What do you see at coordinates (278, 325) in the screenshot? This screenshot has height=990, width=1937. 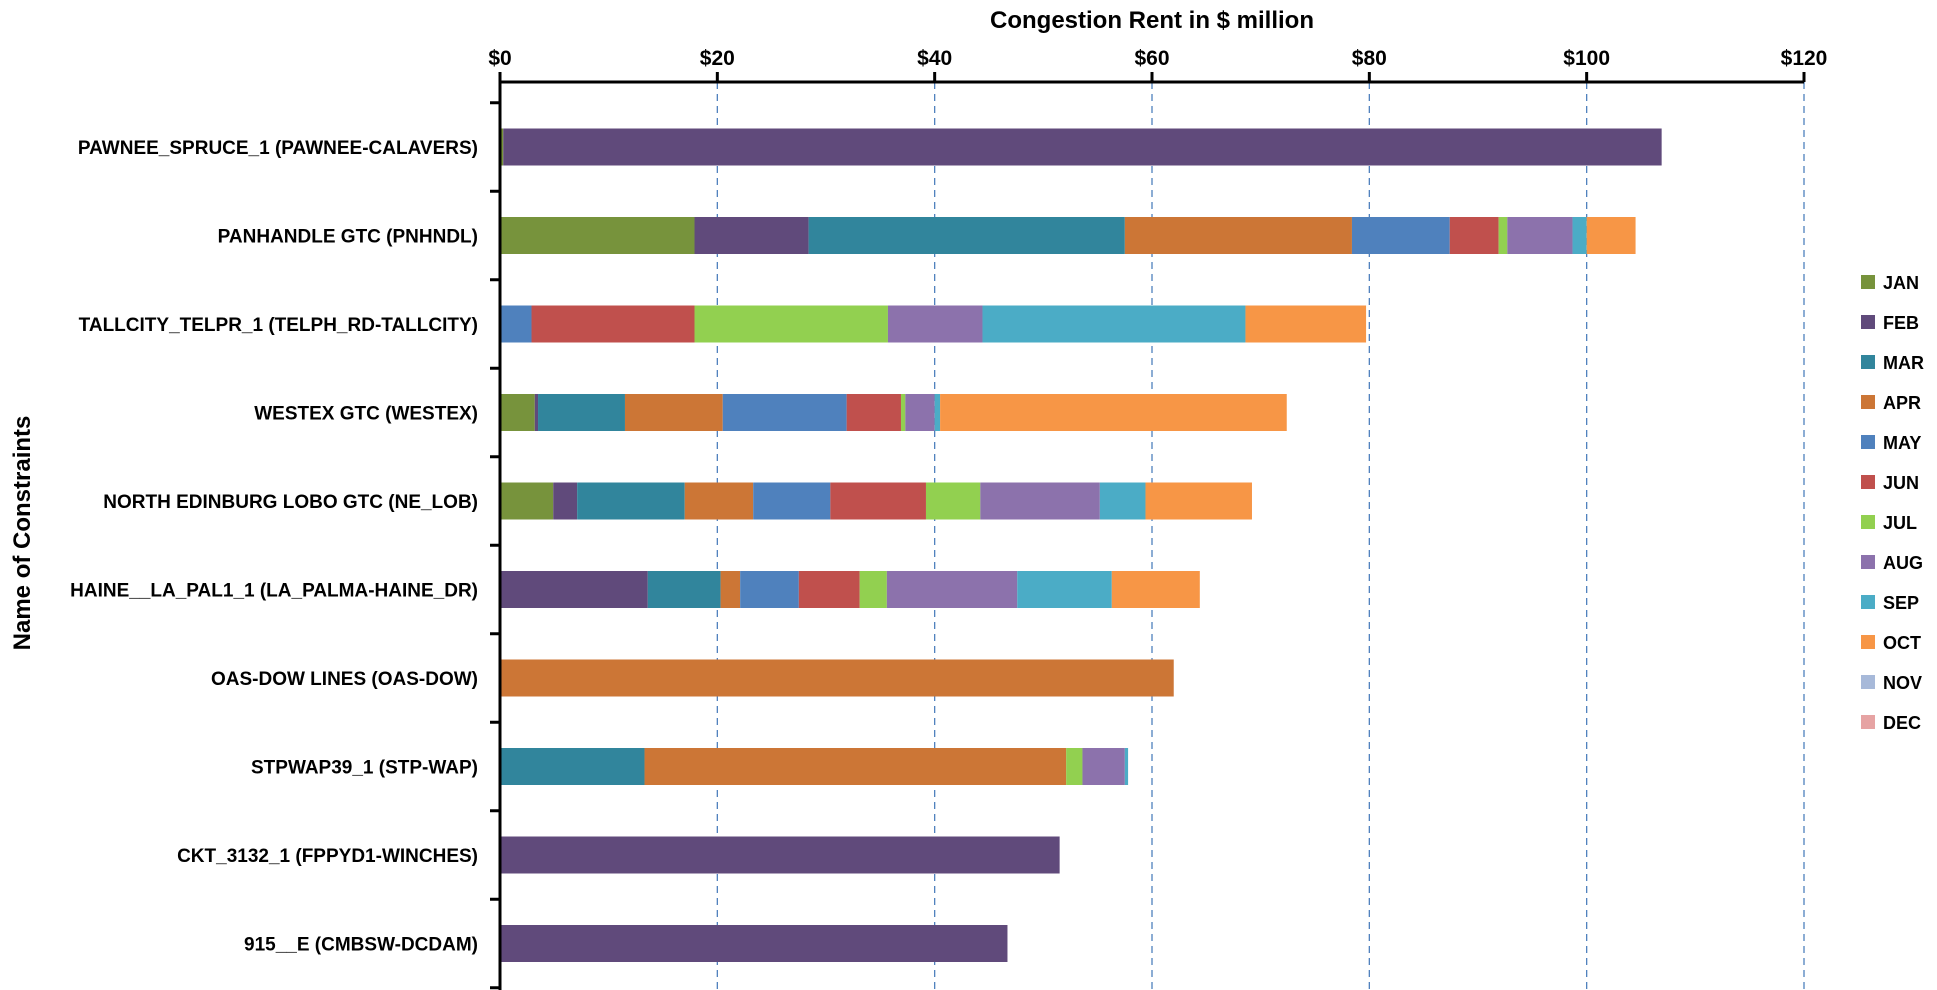 I see `category-label: TALLCITY_TELPR_1 (TELPH_RD-TALLCITY)` at bounding box center [278, 325].